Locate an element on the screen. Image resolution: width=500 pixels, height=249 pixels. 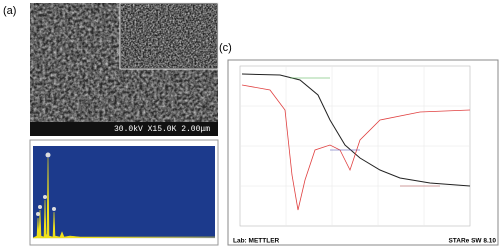
footer-right: STARe SW 8.10 is located at coordinates (472, 241).